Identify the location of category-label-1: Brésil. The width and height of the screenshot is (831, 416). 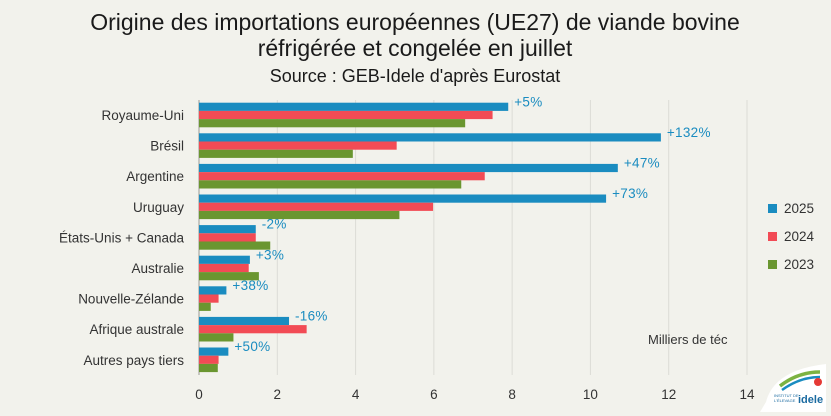
(167, 146).